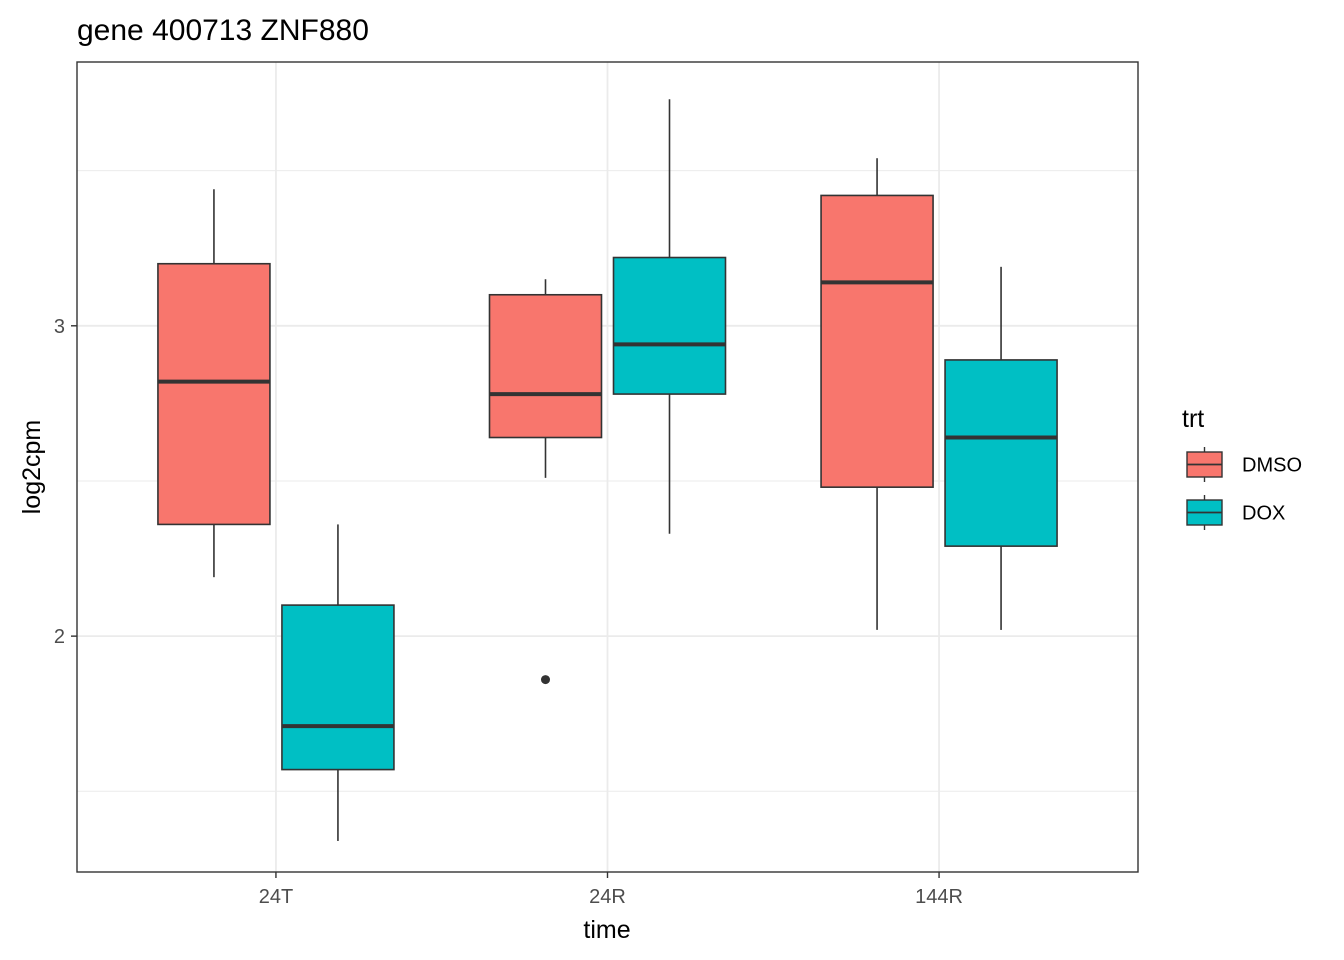 This screenshot has width=1344, height=960. I want to click on legend-item-dox: DOX, so click(1235, 512).